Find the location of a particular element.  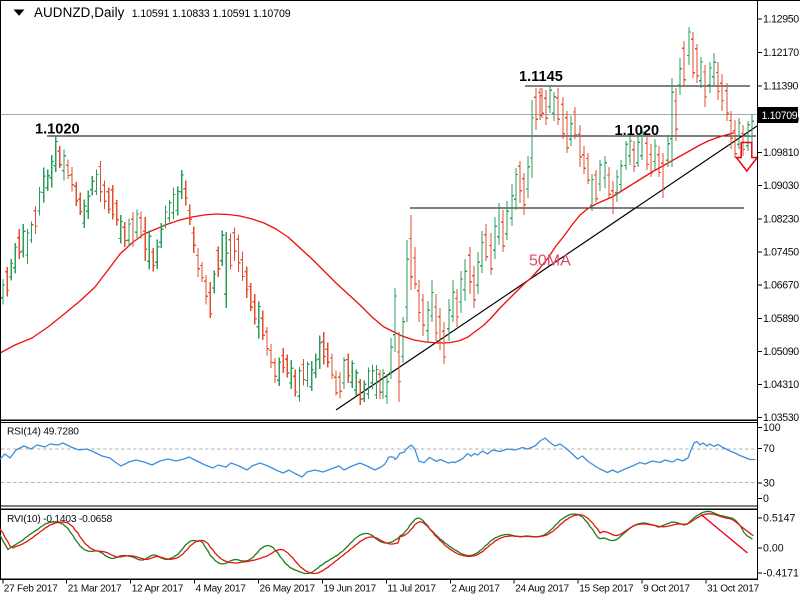

svg-text: 0 is located at coordinates (766, 499).